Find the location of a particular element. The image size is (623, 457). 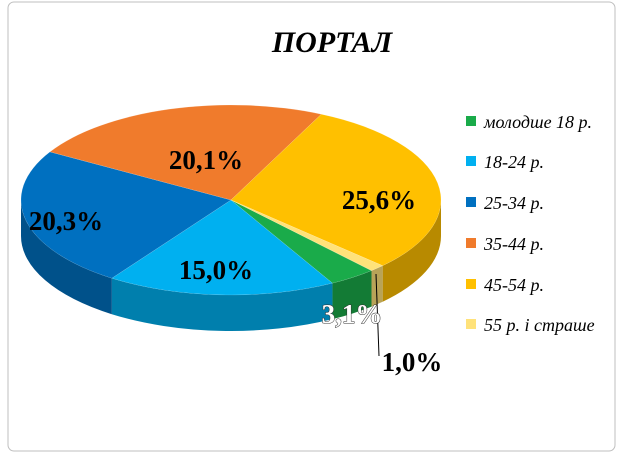

legend-item: 45-54 р. is located at coordinates (533, 285).